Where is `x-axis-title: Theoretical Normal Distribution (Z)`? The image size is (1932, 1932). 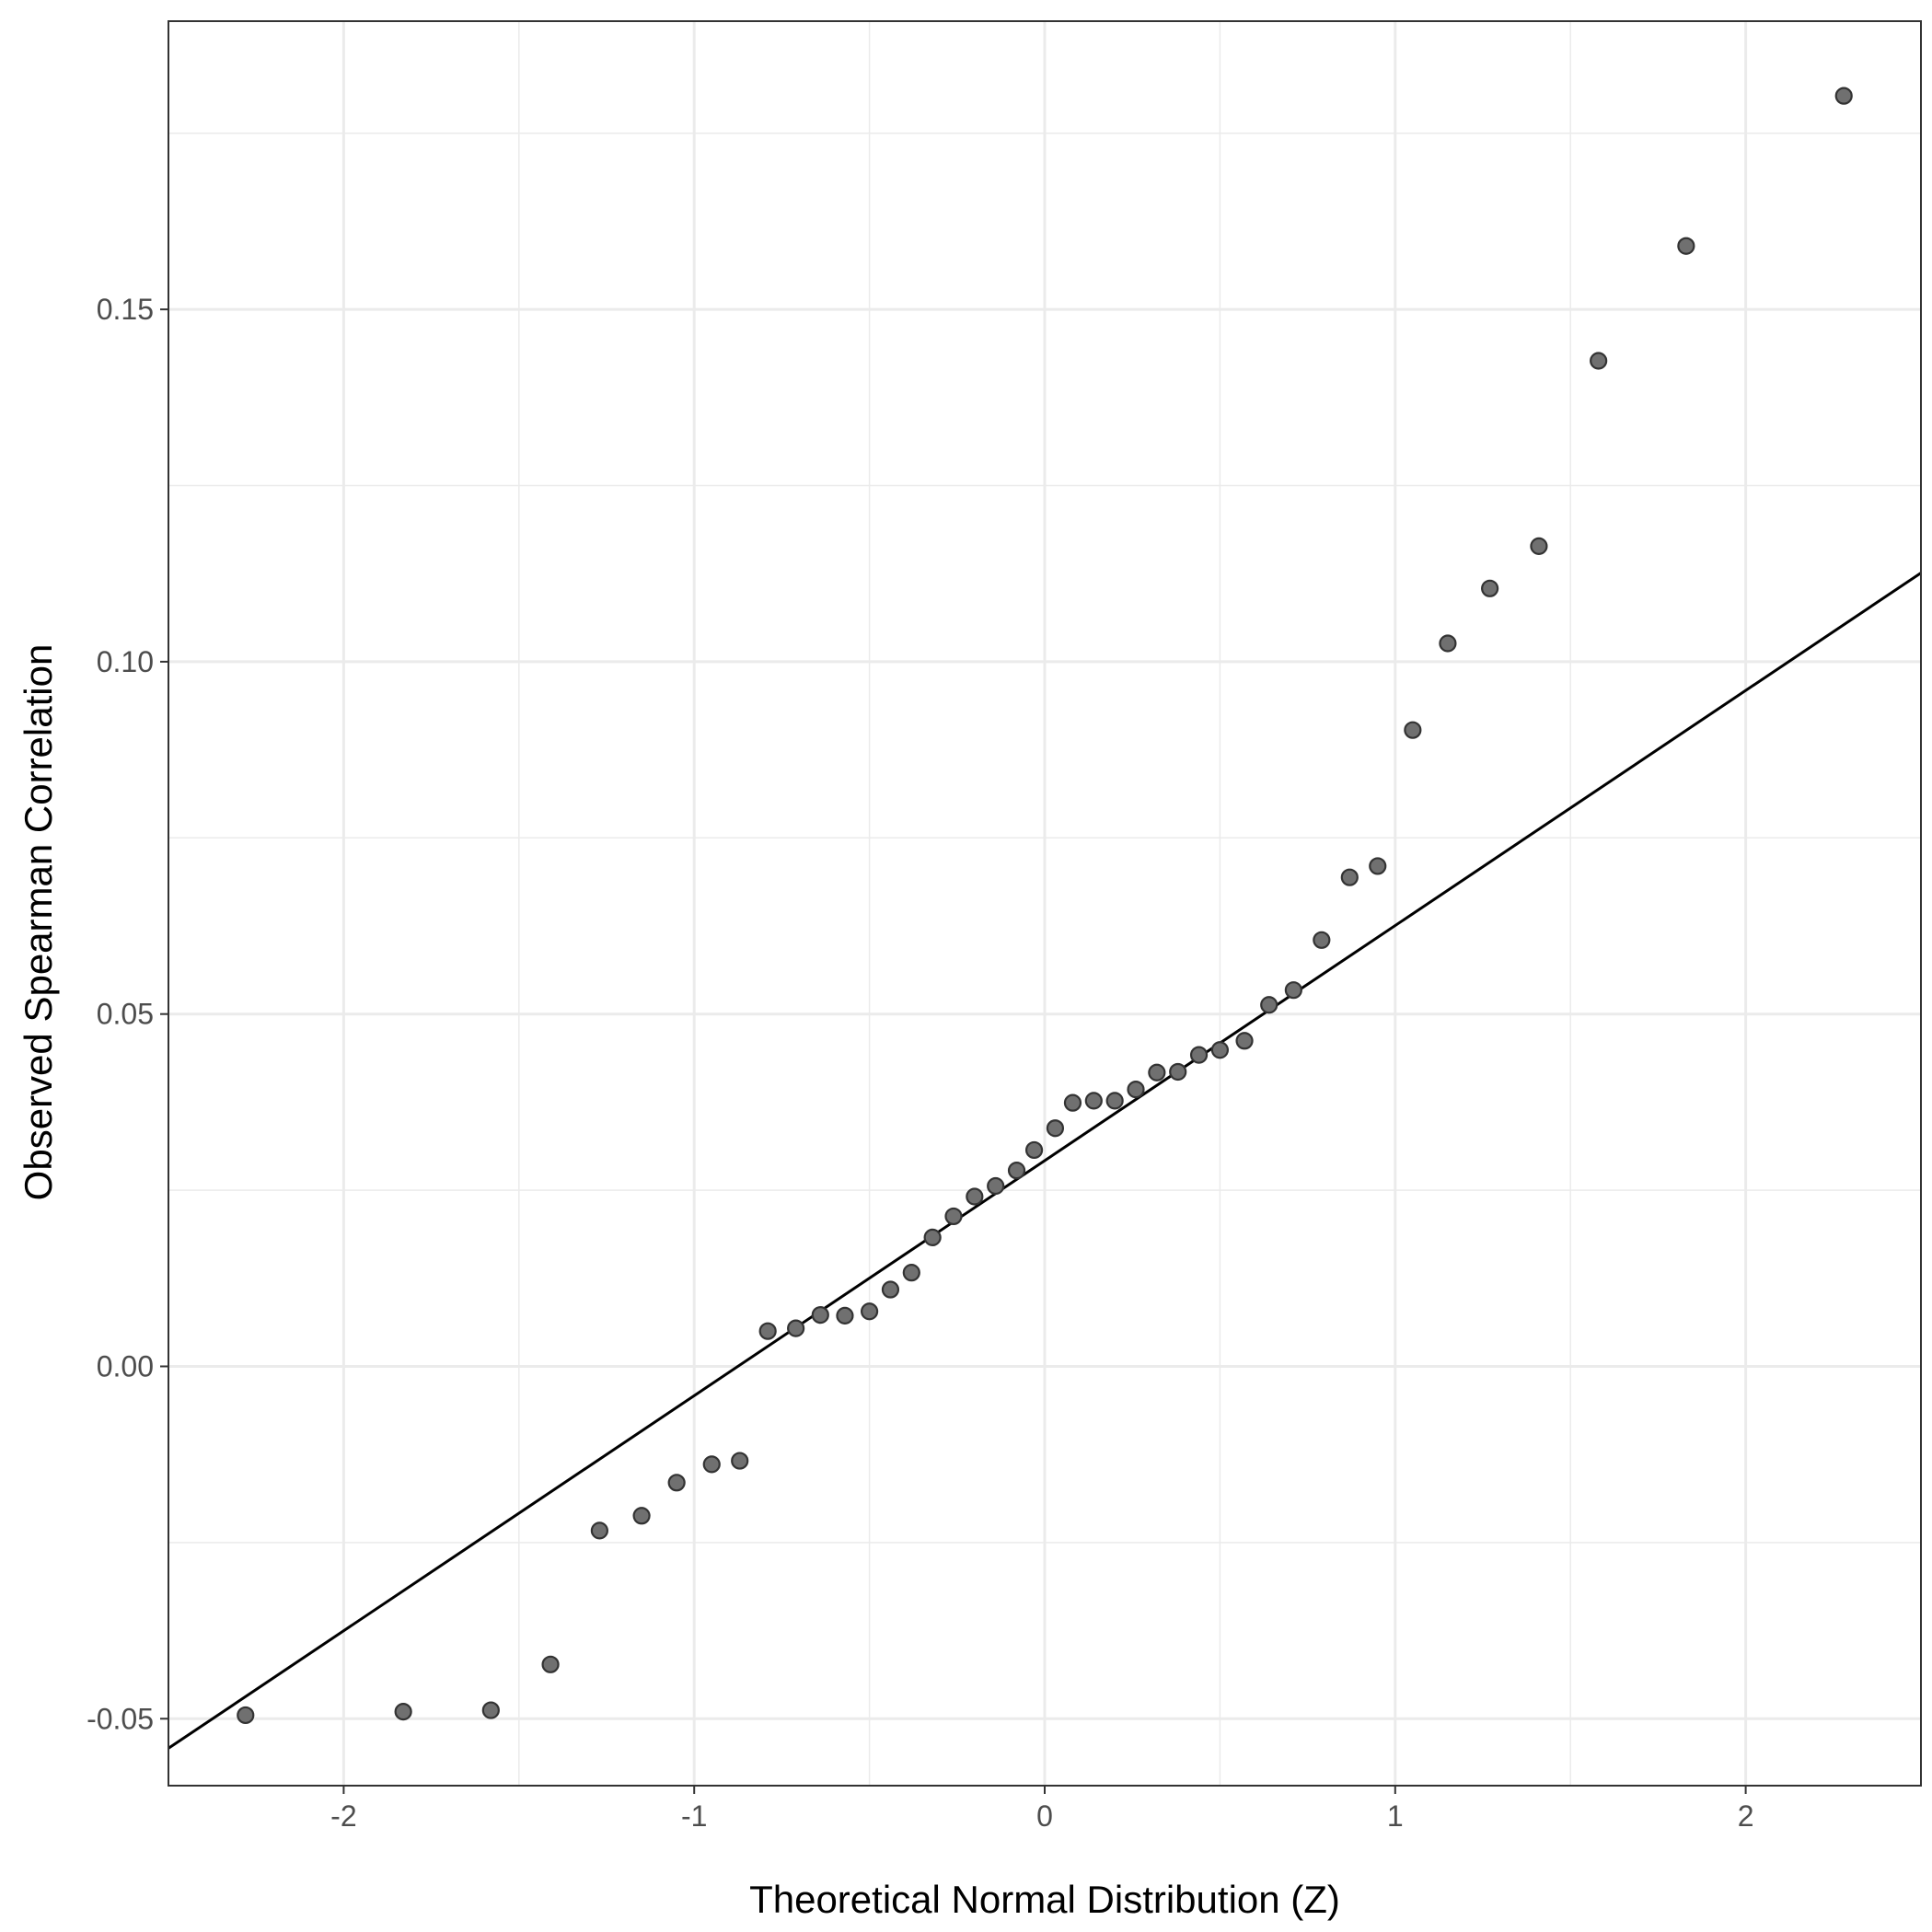 x-axis-title: Theoretical Normal Distribution (Z) is located at coordinates (1045, 1900).